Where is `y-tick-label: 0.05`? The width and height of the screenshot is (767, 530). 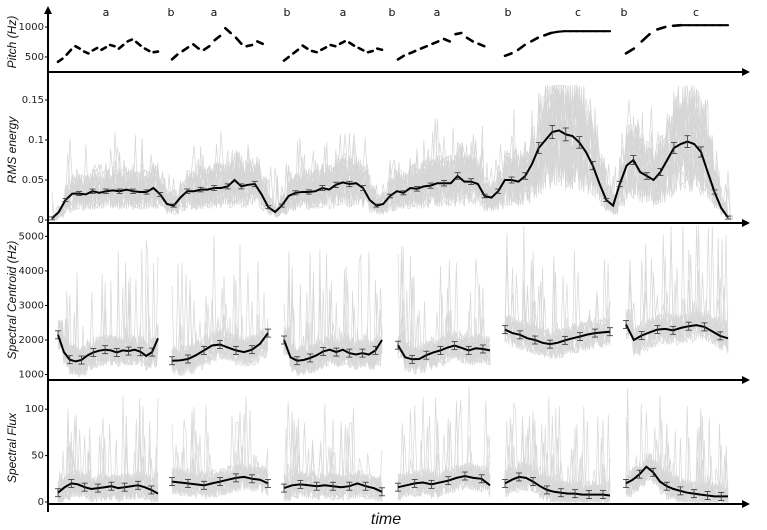 y-tick-label: 0.05 is located at coordinates (33, 180).